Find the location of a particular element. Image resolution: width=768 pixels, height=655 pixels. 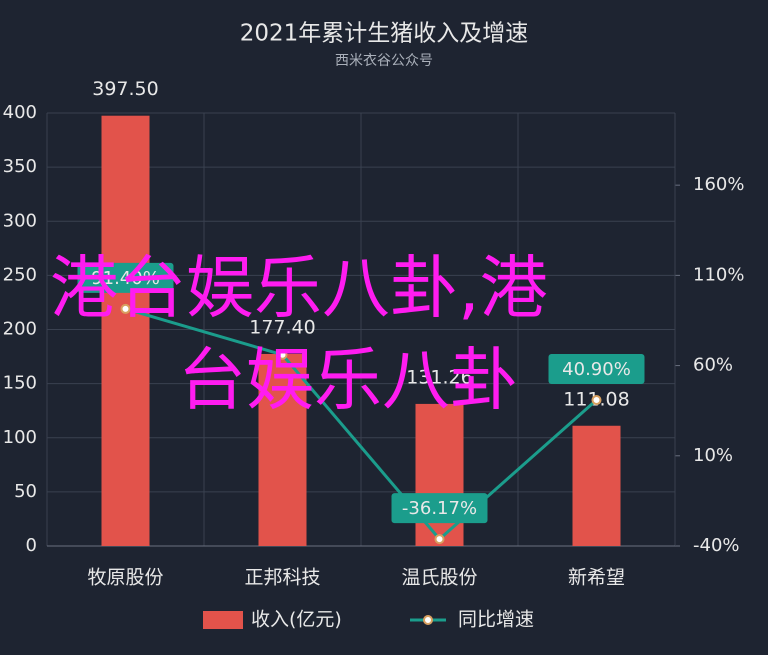

x-tick-label: 新希望 is located at coordinates (596, 578).